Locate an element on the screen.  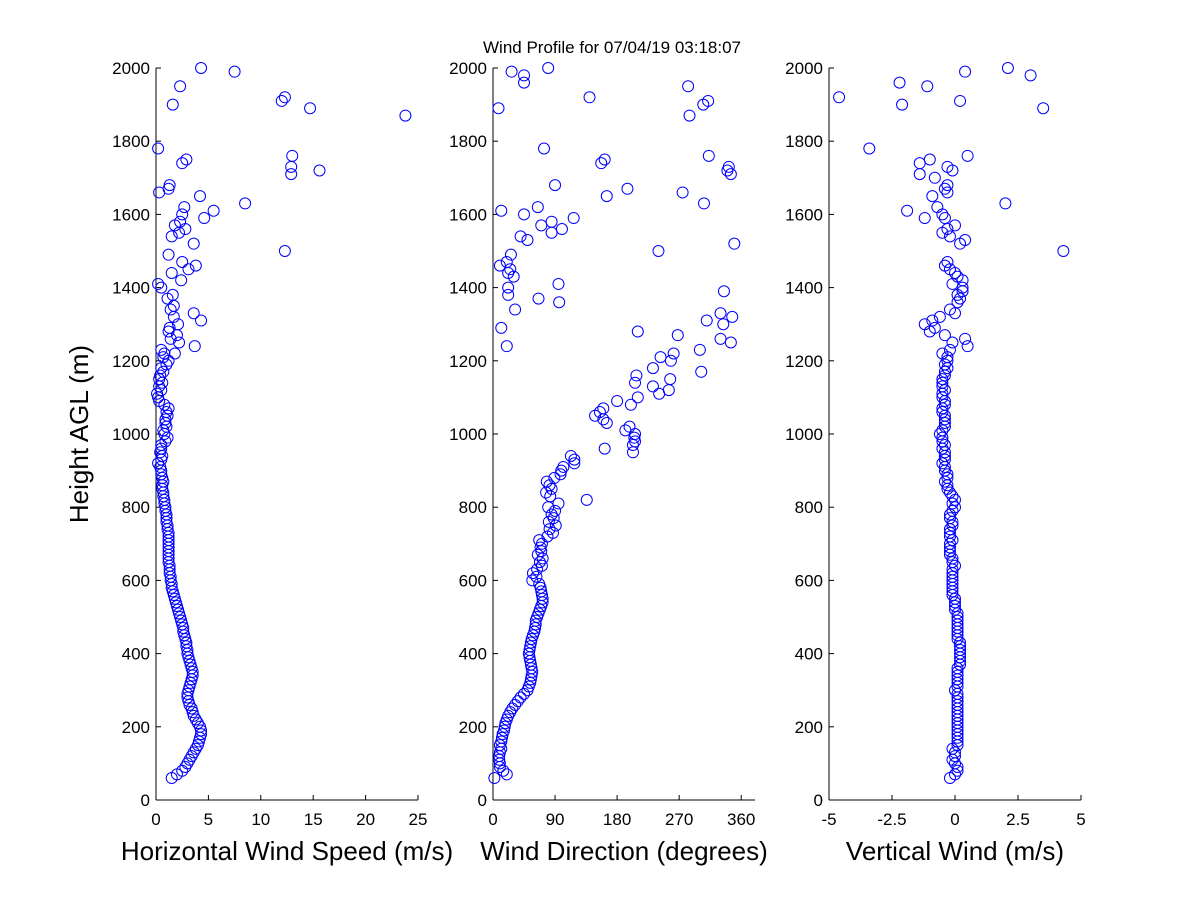
y-tick-label: 1000 is located at coordinates (468, 434).